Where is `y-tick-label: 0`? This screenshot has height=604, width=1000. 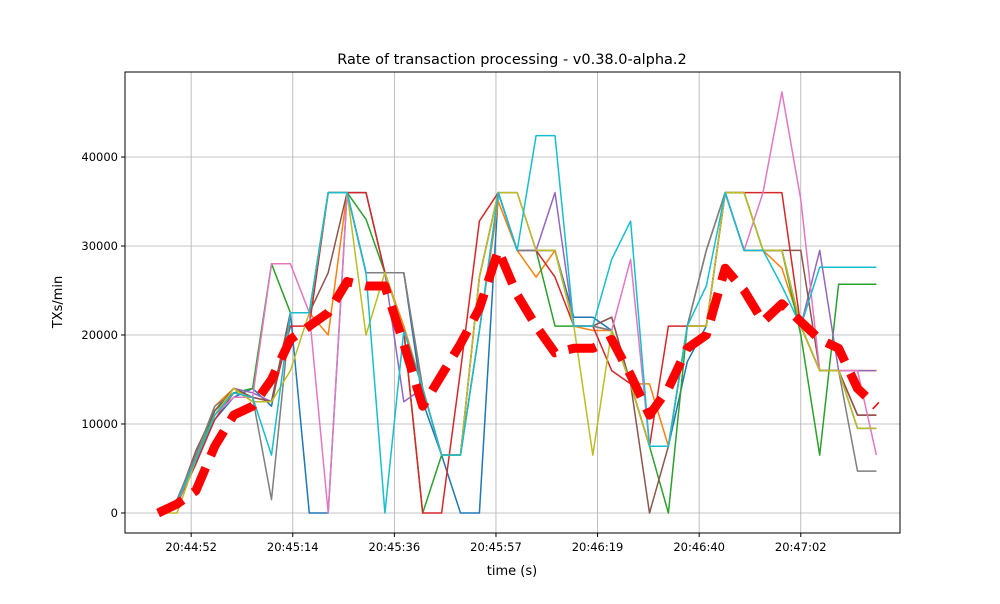
y-tick-label: 0 is located at coordinates (114, 513).